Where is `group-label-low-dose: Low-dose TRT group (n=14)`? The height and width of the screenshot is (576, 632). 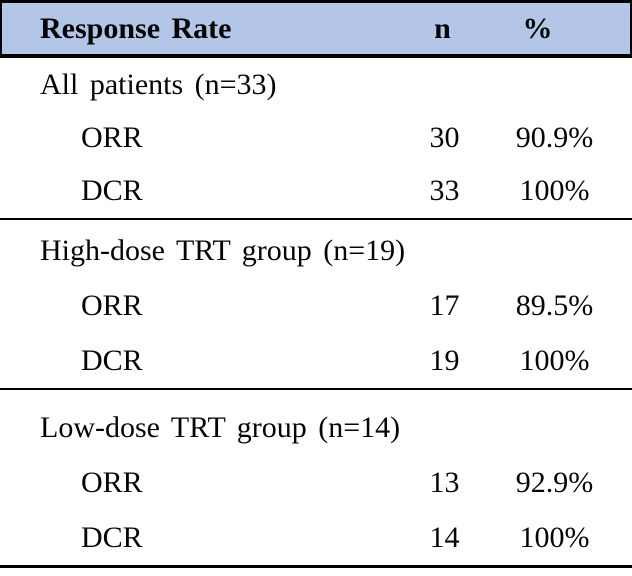 group-label-low-dose: Low-dose TRT group (n=14) is located at coordinates (220, 427).